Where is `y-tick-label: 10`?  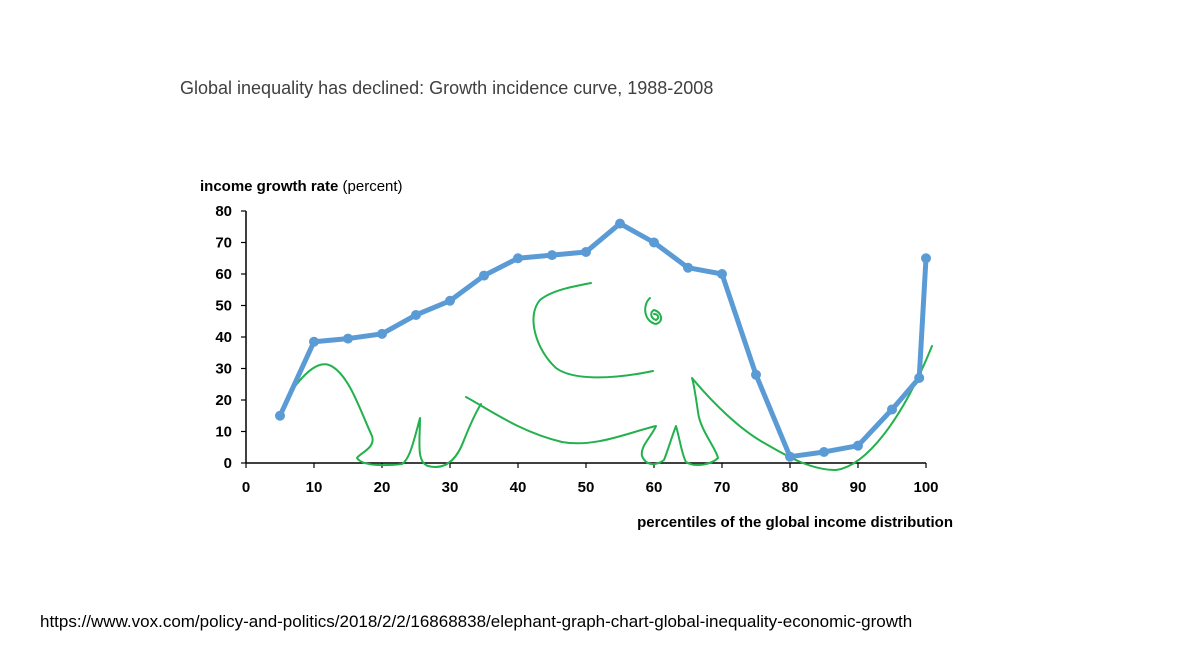 y-tick-label: 10 is located at coordinates (223, 432).